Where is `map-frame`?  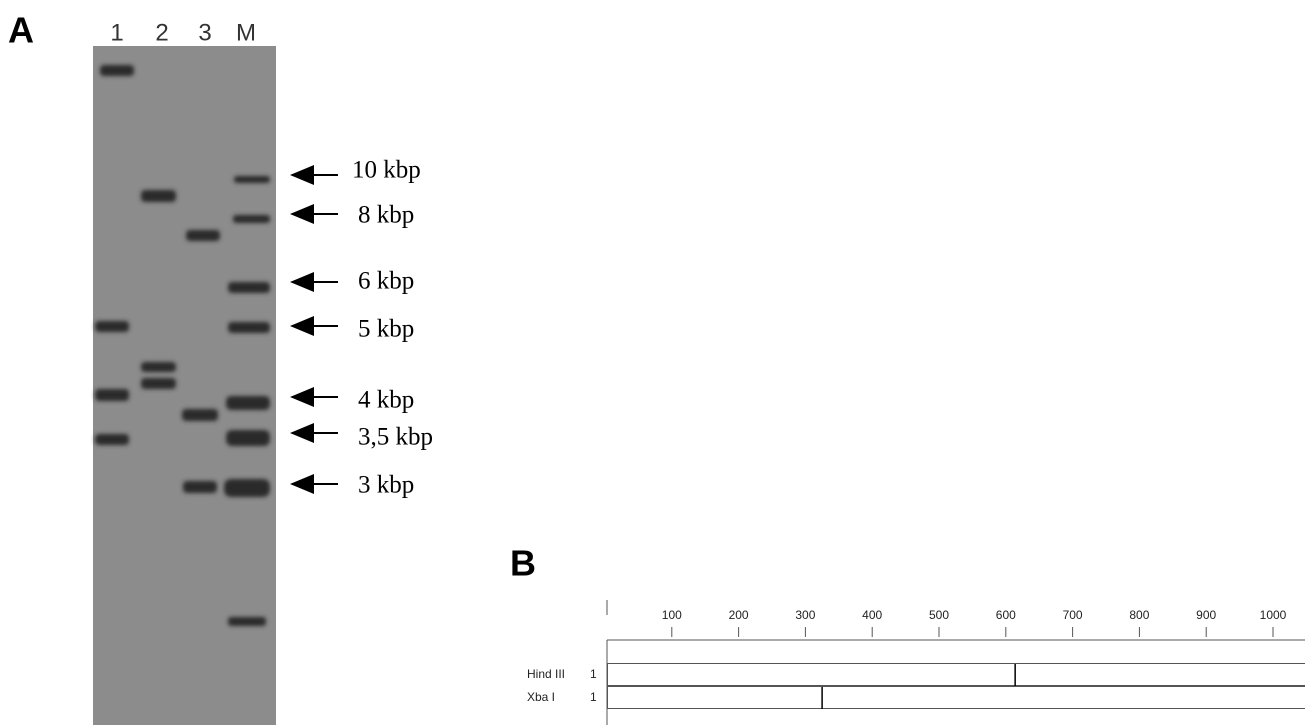 map-frame is located at coordinates (955, 662).